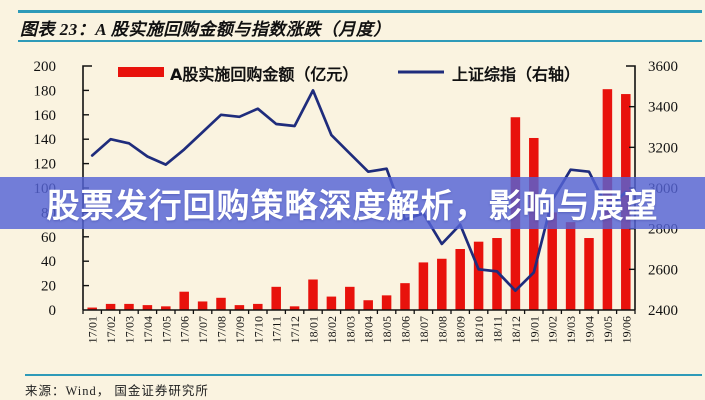 Image resolution: width=705 pixels, height=400 pixels. I want to click on x-axis-label: 18/09, so click(461, 329).